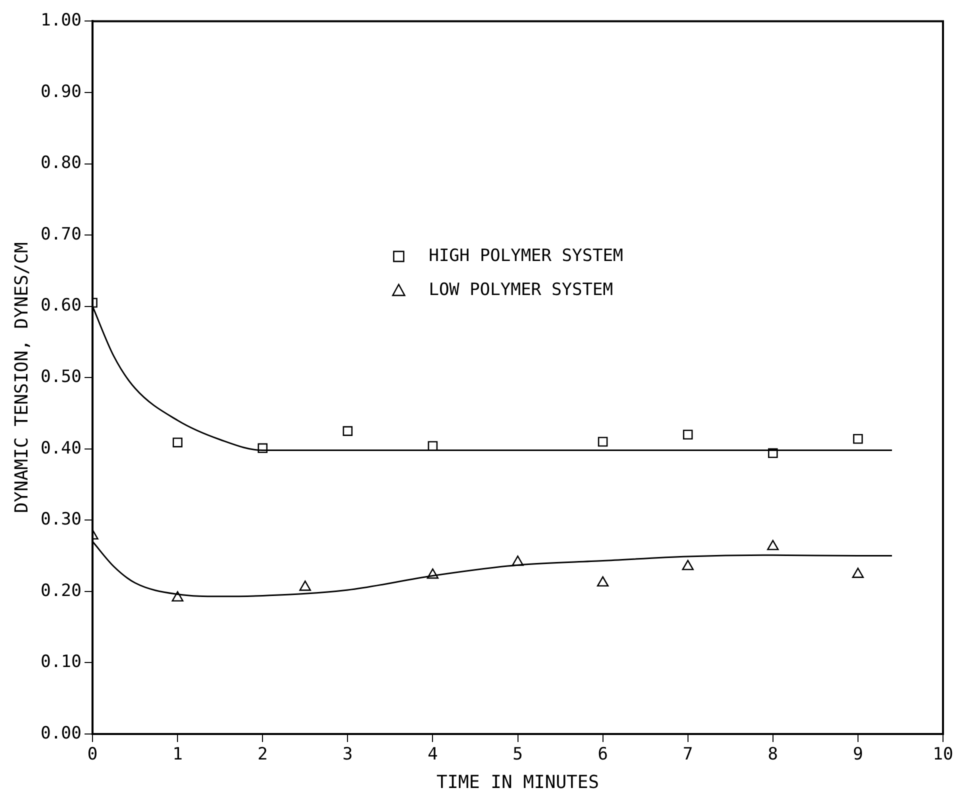 Image resolution: width=973 pixels, height=810 pixels. What do you see at coordinates (61, 520) in the screenshot?
I see `y-tick-label: 0.30` at bounding box center [61, 520].